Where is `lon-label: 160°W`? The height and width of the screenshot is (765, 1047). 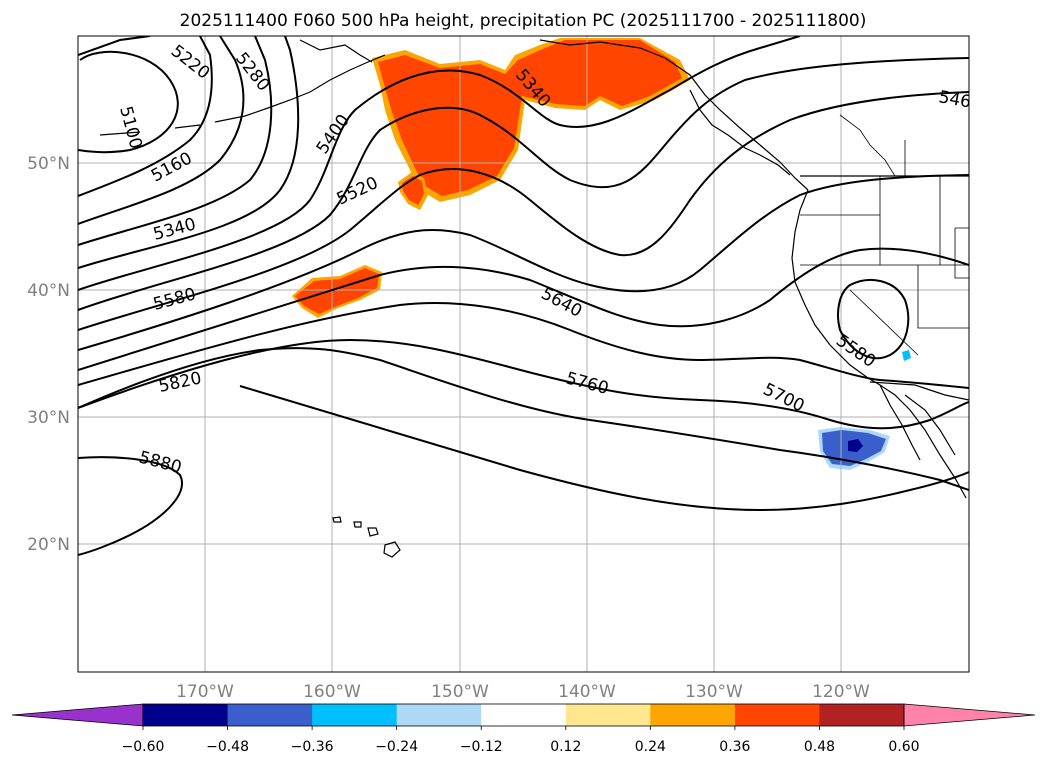
lon-label: 160°W is located at coordinates (332, 692).